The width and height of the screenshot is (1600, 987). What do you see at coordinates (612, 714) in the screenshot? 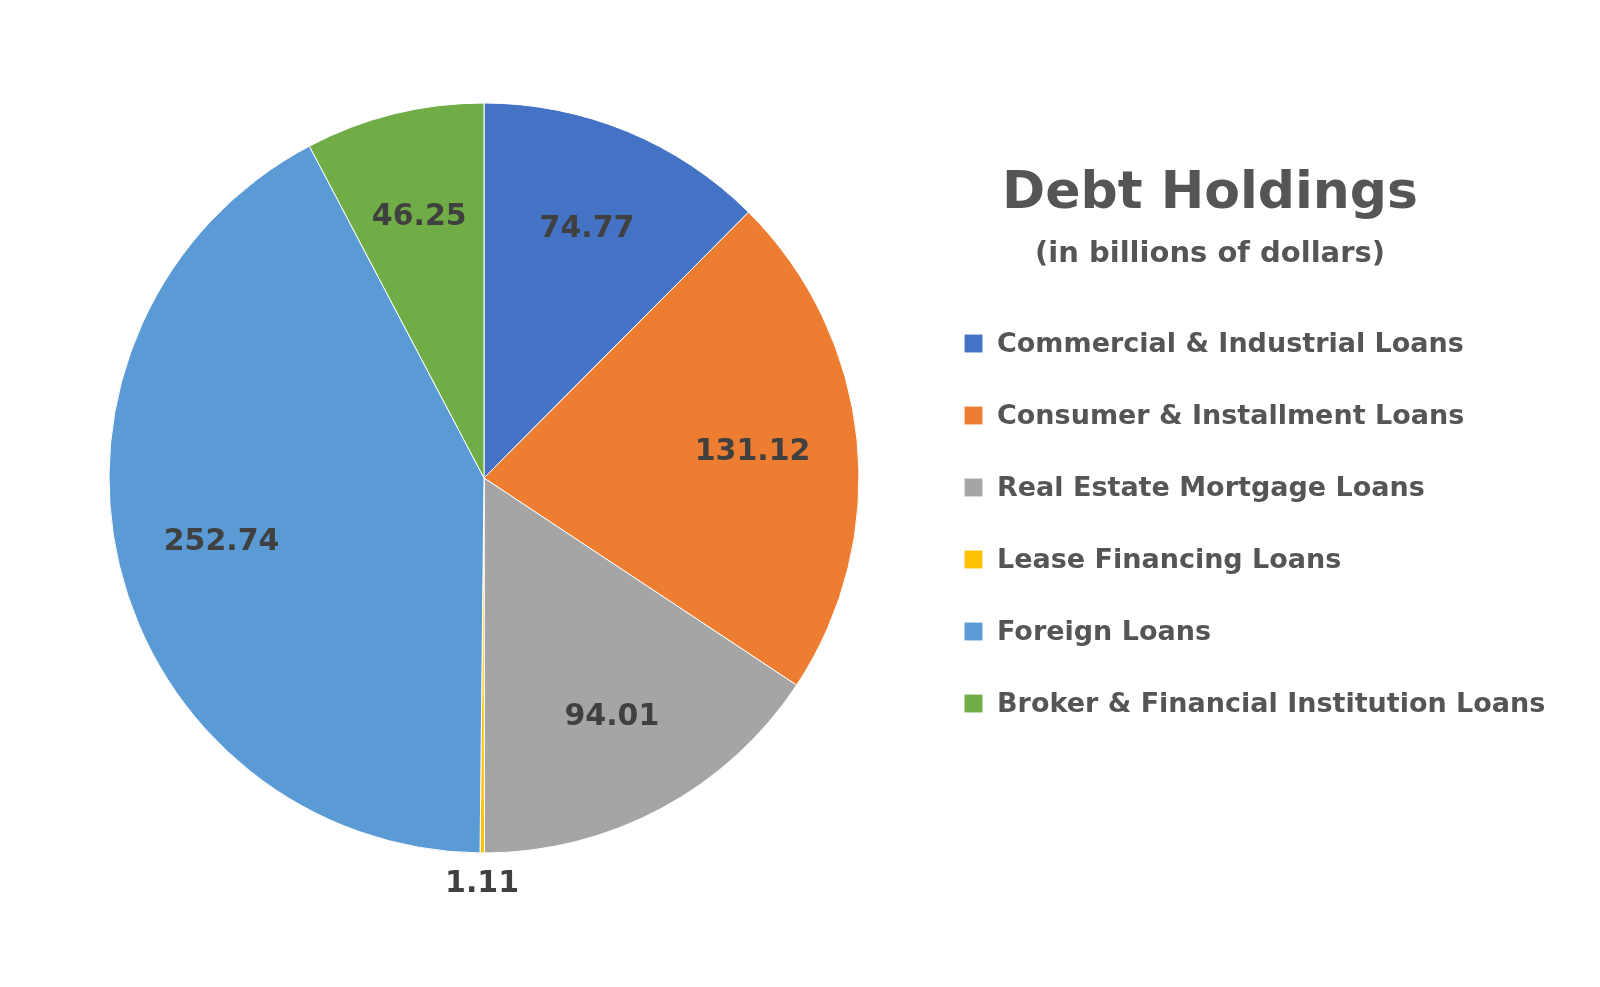
I see `data-label: 94.01` at bounding box center [612, 714].